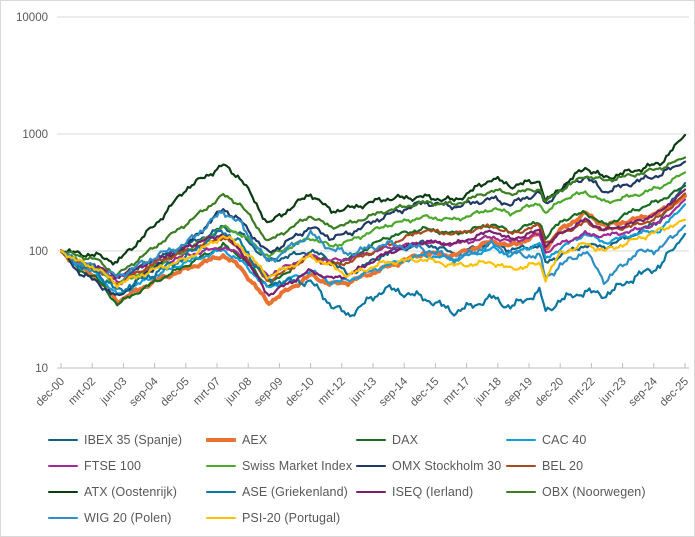 The height and width of the screenshot is (537, 695). I want to click on legend-label: OBX (Noorwegen), so click(594, 492).